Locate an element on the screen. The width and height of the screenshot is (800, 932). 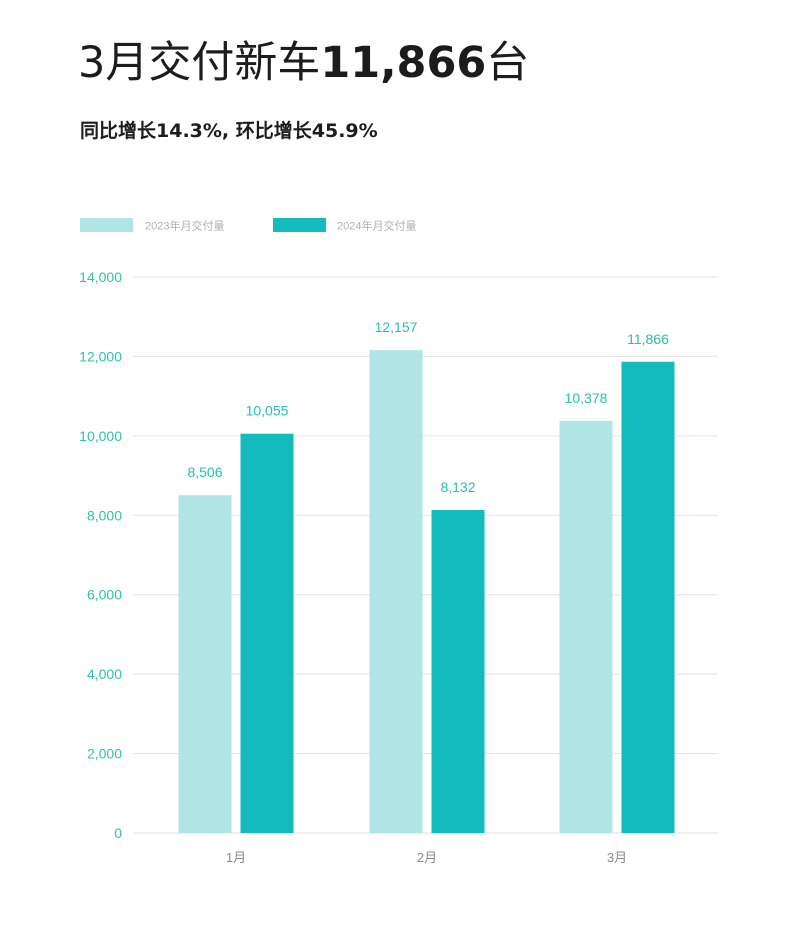
legend-label-2: 2024年月交付量 is located at coordinates (376, 226).